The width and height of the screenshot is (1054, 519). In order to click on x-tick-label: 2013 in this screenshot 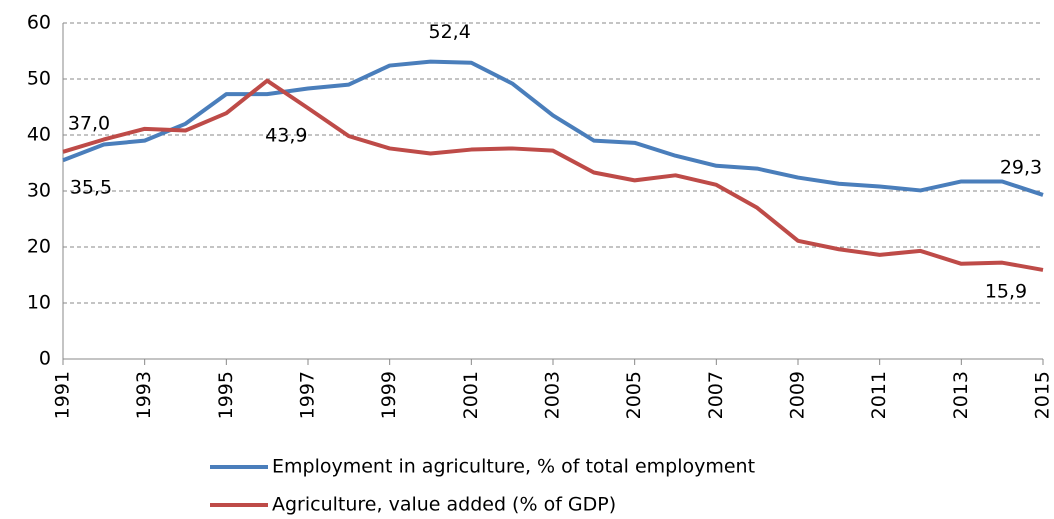, I will do `click(961, 395)`.